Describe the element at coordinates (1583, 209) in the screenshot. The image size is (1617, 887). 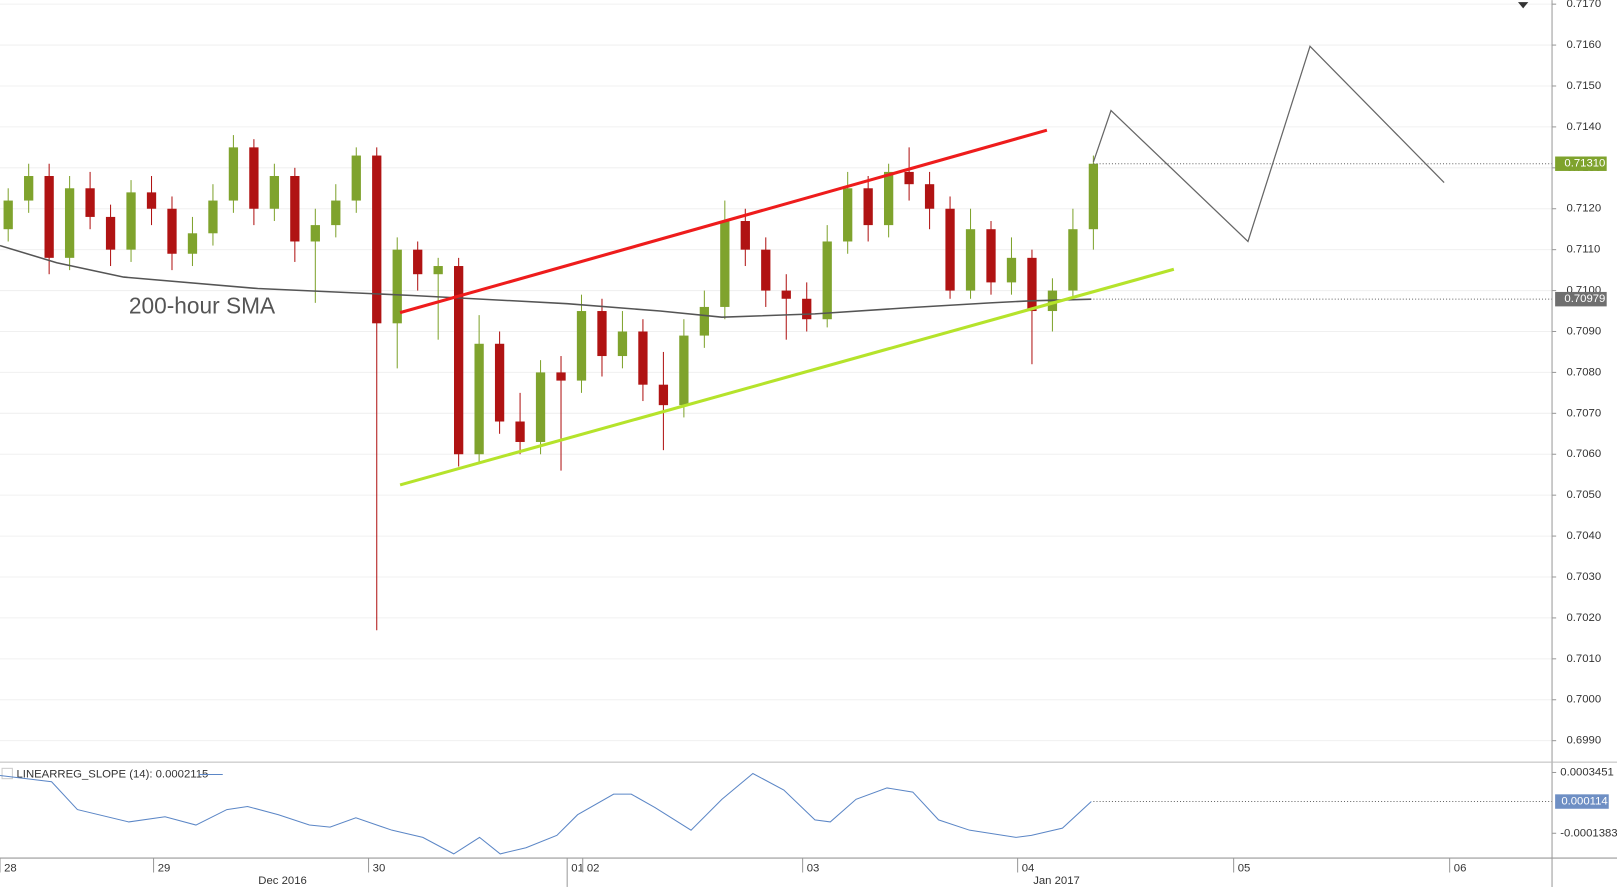
I see `y-tick-label: 0.7120` at that location.